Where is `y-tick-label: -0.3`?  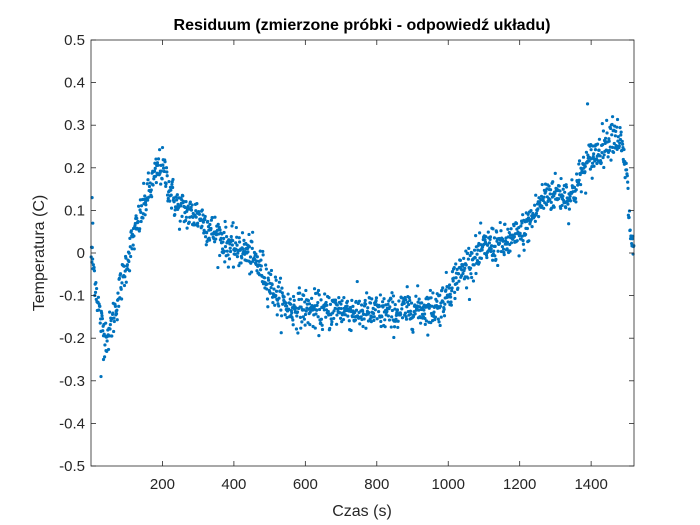
y-tick-label: -0.3 is located at coordinates (72, 381).